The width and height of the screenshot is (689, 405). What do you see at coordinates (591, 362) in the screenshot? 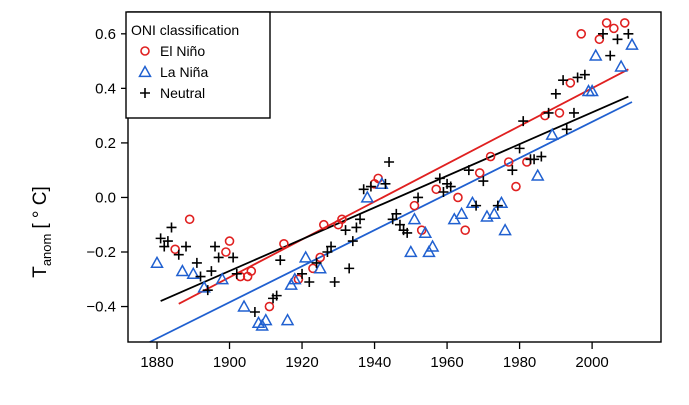
I see `x-tick-label: 2000` at bounding box center [591, 362].